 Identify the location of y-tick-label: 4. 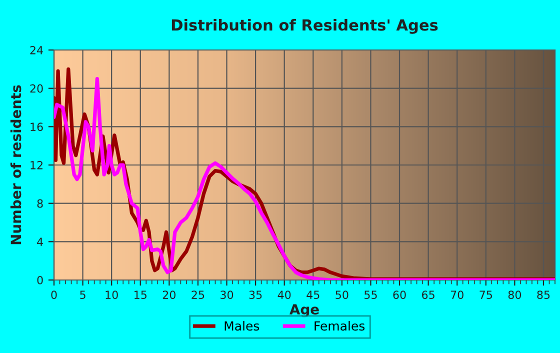
(40, 242).